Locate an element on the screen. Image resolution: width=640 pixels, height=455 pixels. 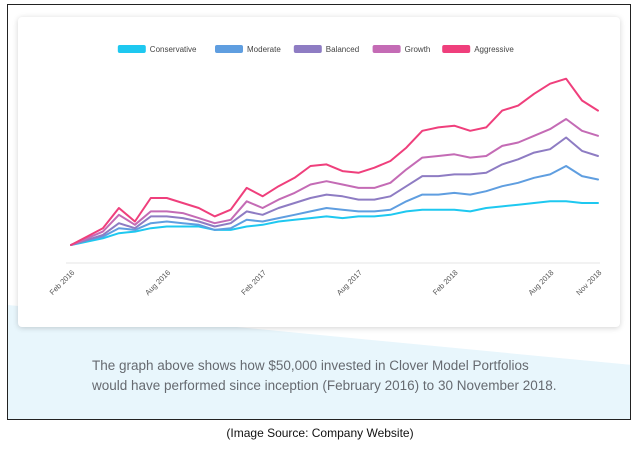
legend-label: Growth is located at coordinates (418, 49).